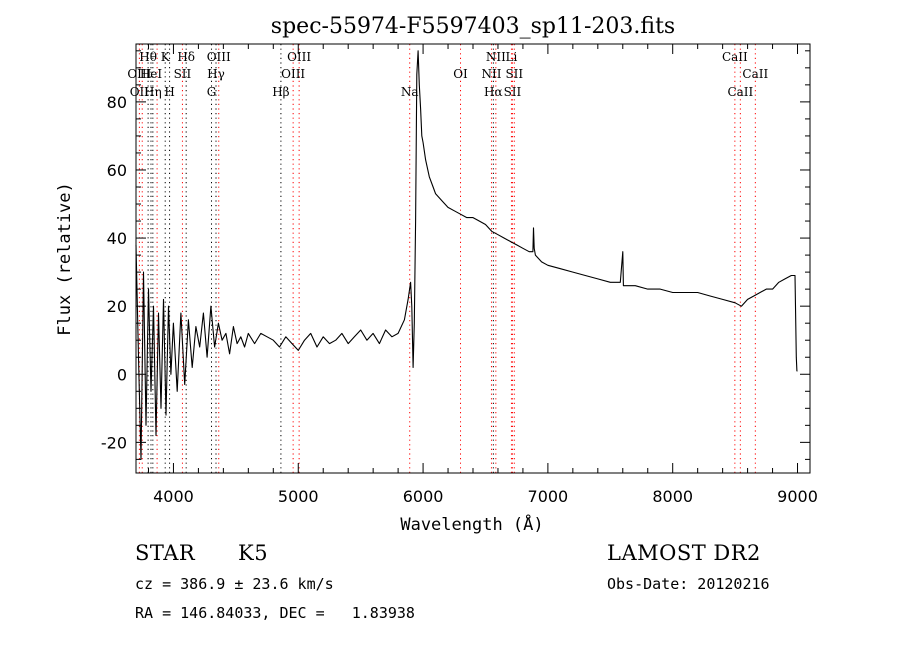 This screenshot has width=900, height=650. Describe the element at coordinates (148, 57) in the screenshot. I see `line-label: Hθ` at that location.